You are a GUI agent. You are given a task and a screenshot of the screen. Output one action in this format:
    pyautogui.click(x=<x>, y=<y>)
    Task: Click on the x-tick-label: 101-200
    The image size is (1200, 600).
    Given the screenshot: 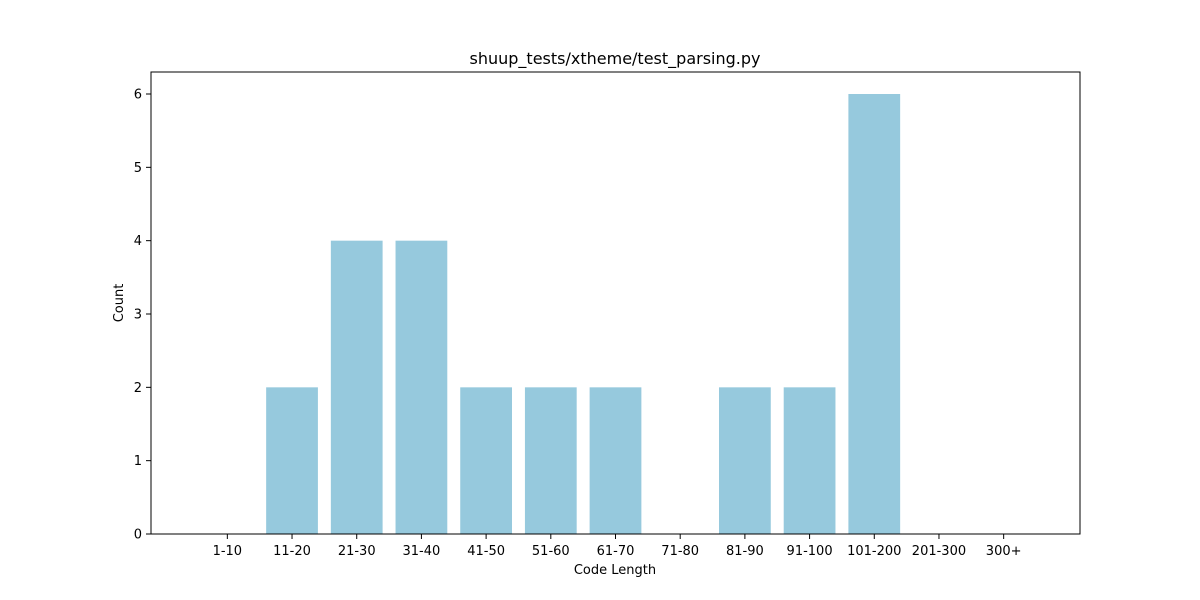 What is the action you would take?
    pyautogui.click(x=874, y=551)
    